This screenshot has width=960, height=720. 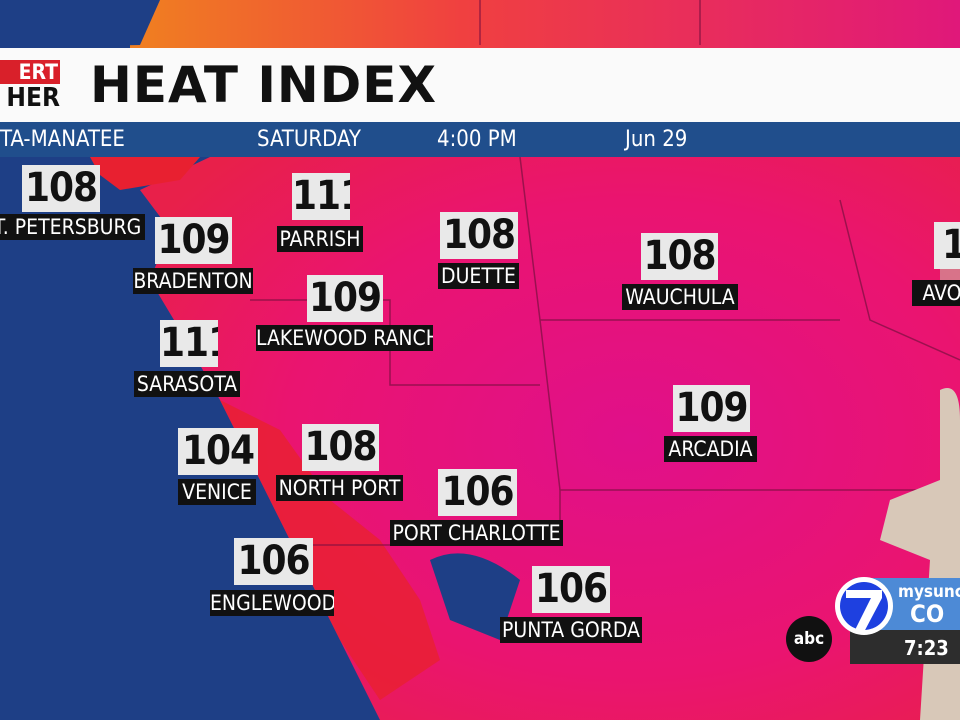 What do you see at coordinates (864, 606) in the screenshot?
I see `channel-7-logo` at bounding box center [864, 606].